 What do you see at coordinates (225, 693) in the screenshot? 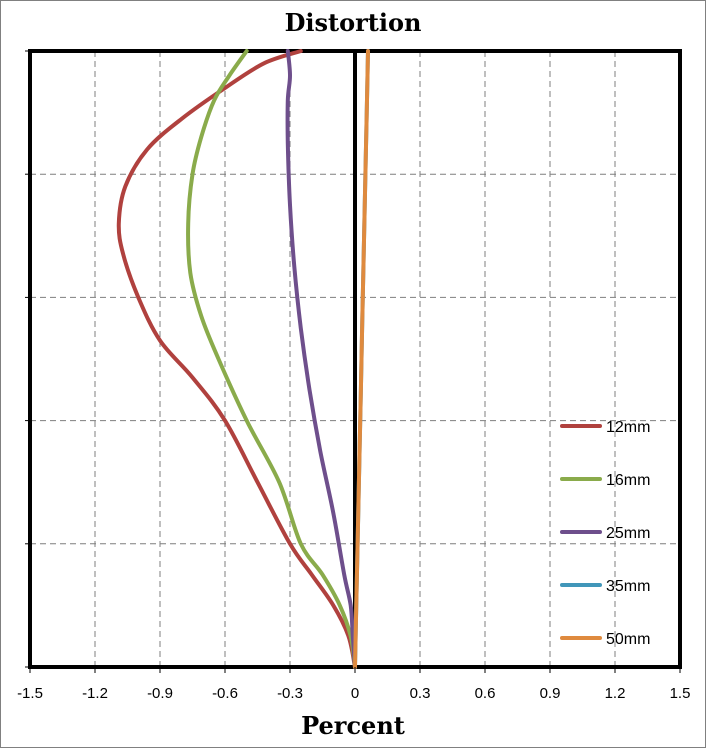
I see `x-tick-label: -0.6` at bounding box center [225, 693].